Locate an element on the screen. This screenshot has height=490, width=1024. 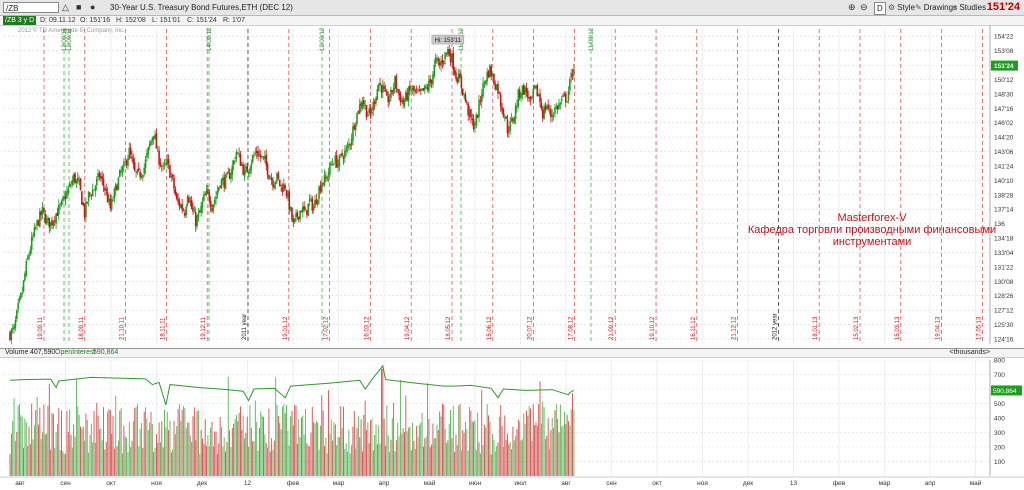
month-label: 12 is located at coordinates (248, 483).